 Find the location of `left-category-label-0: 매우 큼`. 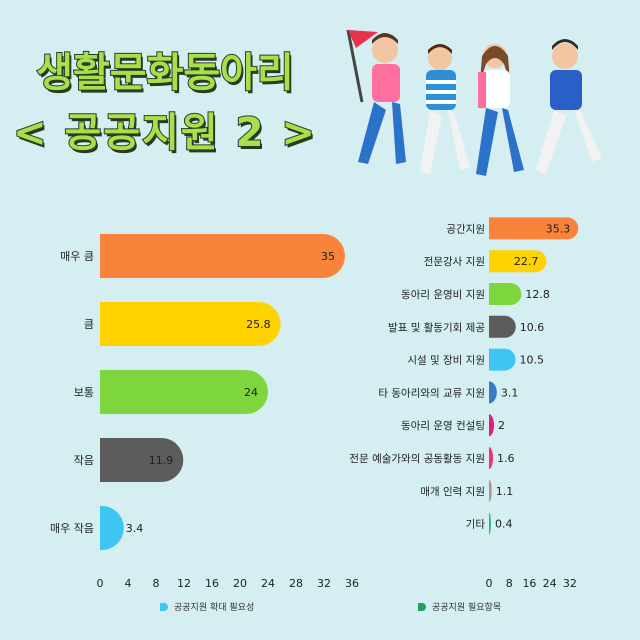

left-category-label-0: 매우 큼 is located at coordinates (77, 256).